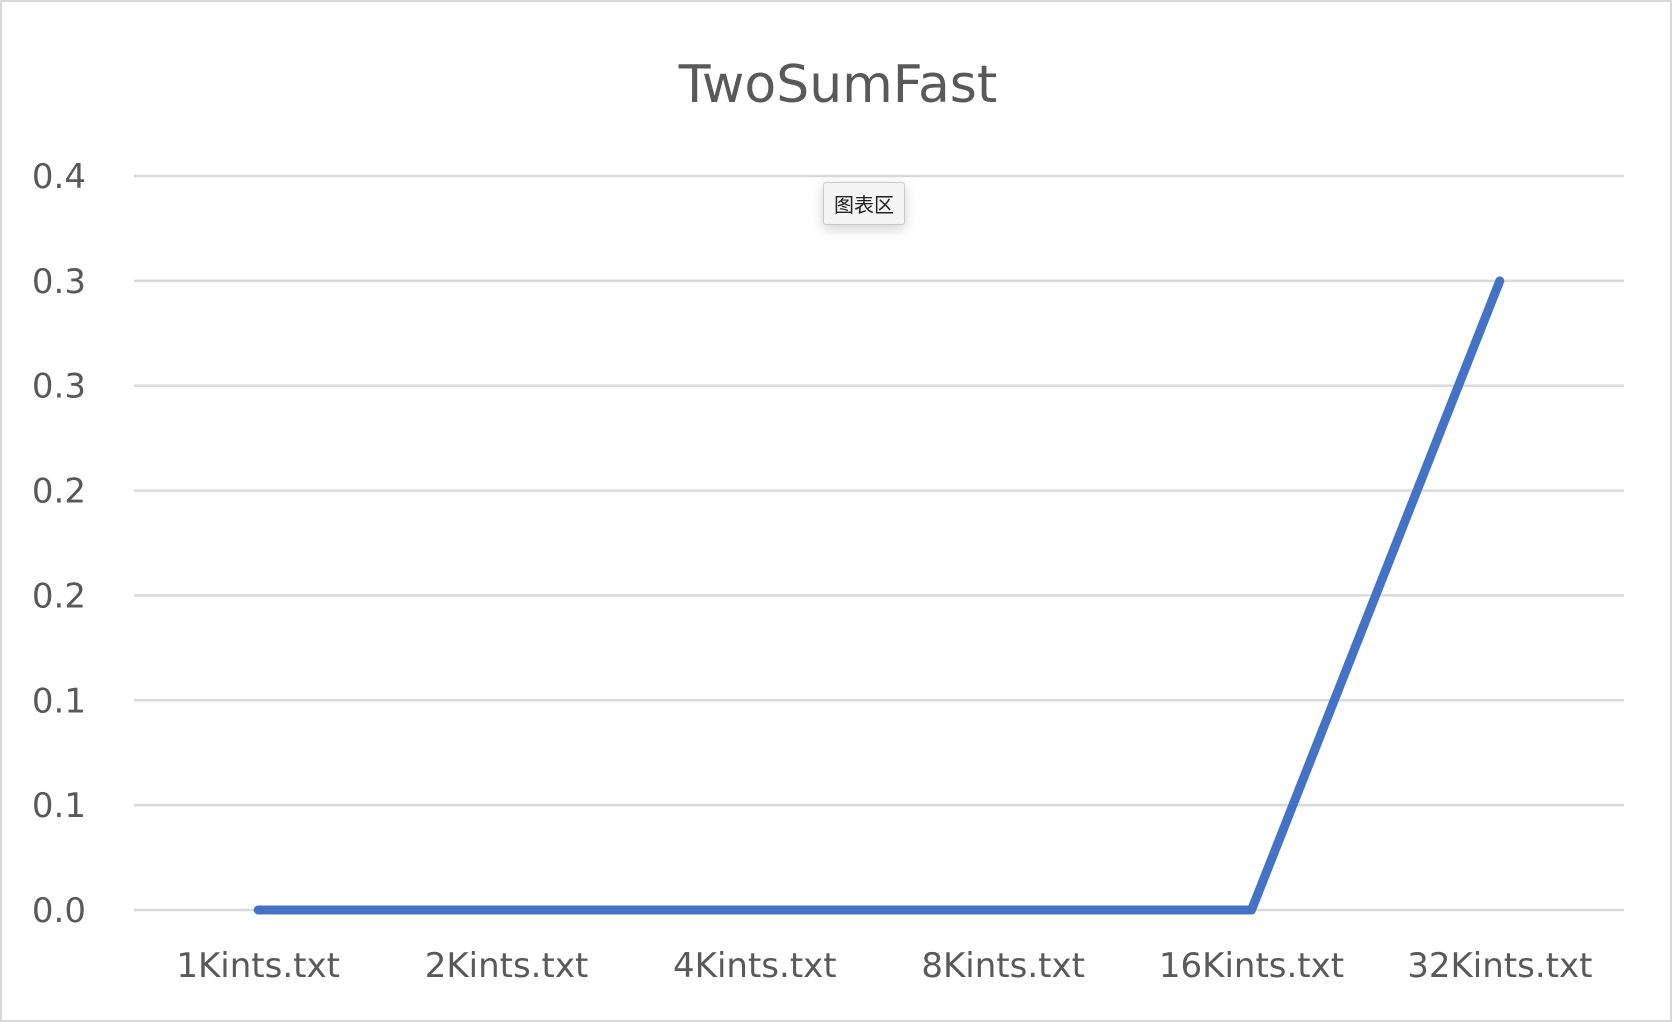 The height and width of the screenshot is (1024, 1672). I want to click on chart-title: TwoSumFast, so click(838, 85).